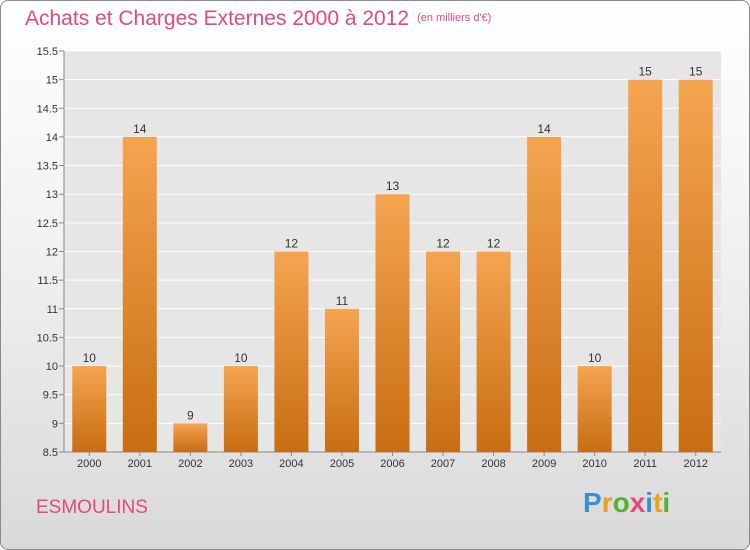 This screenshot has width=750, height=550. I want to click on logo-letter: P, so click(592, 502).